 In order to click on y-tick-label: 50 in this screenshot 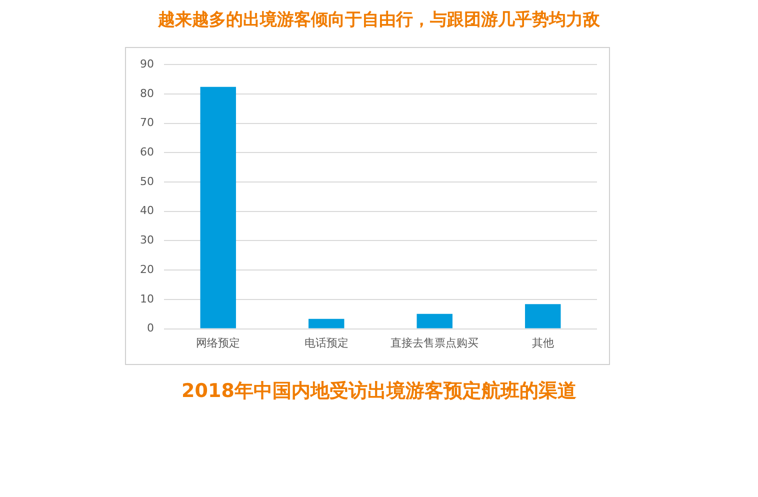, I will do `click(147, 181)`.